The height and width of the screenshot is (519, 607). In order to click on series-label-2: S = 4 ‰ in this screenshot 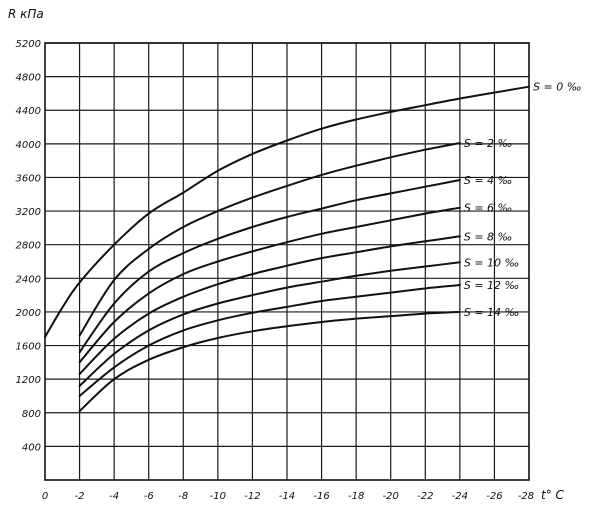, I will do `click(488, 180)`.